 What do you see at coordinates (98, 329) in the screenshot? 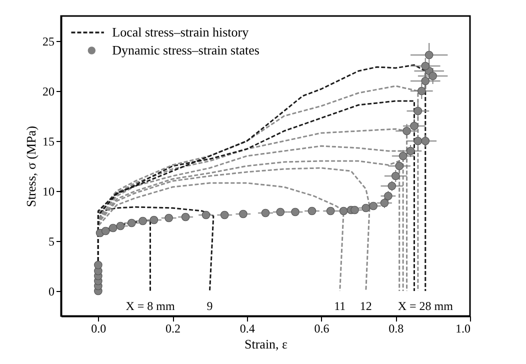
I see `x-tick-label: 0.0` at bounding box center [98, 329].